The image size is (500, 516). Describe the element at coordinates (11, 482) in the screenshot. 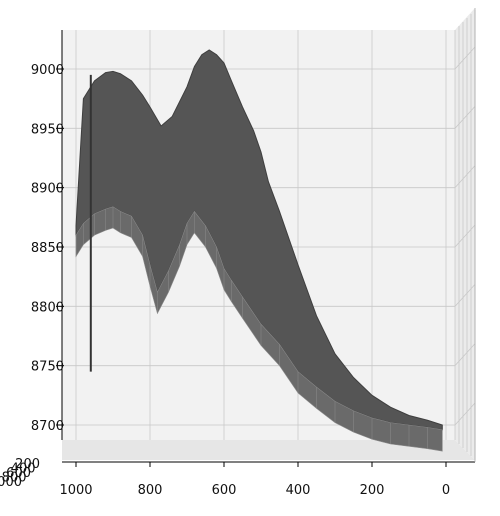

I see `y-tick-label: 1000` at that location.